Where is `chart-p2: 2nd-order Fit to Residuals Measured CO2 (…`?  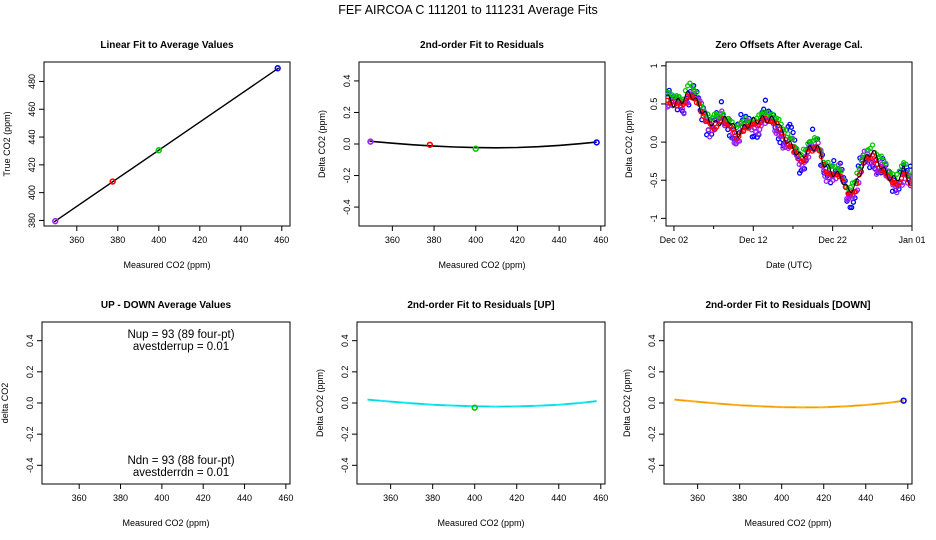
chart-p2: 2nd-order Fit to Residuals Measured CO2 (… is located at coordinates (462, 155).